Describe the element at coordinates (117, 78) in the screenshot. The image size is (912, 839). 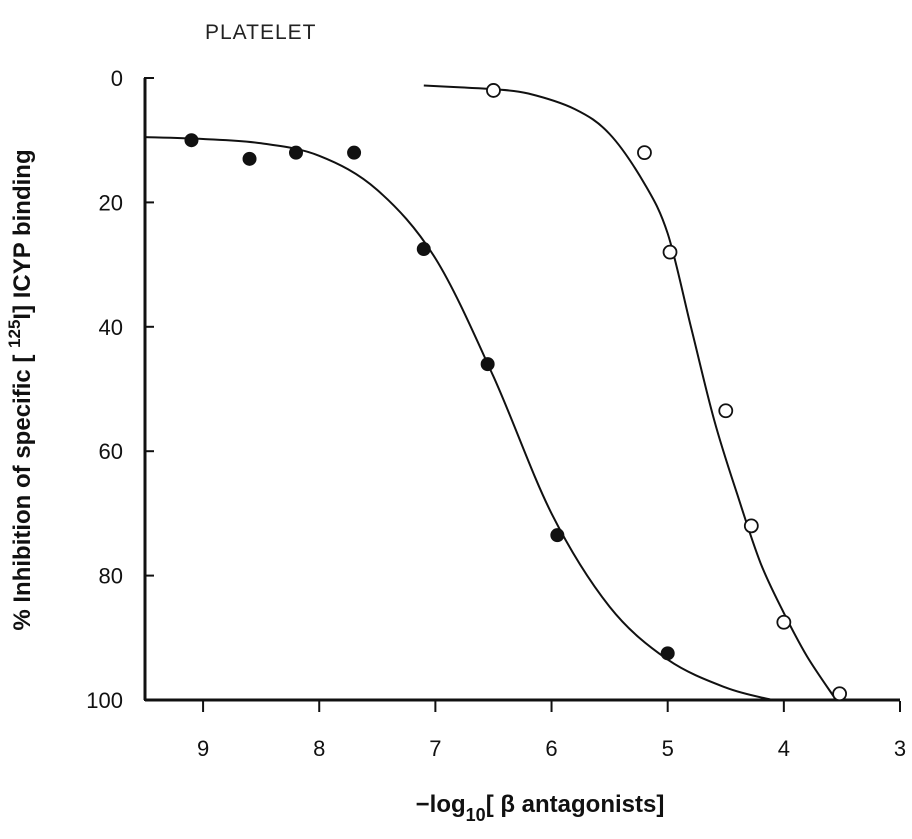
I see `y-tick-label: 0` at that location.